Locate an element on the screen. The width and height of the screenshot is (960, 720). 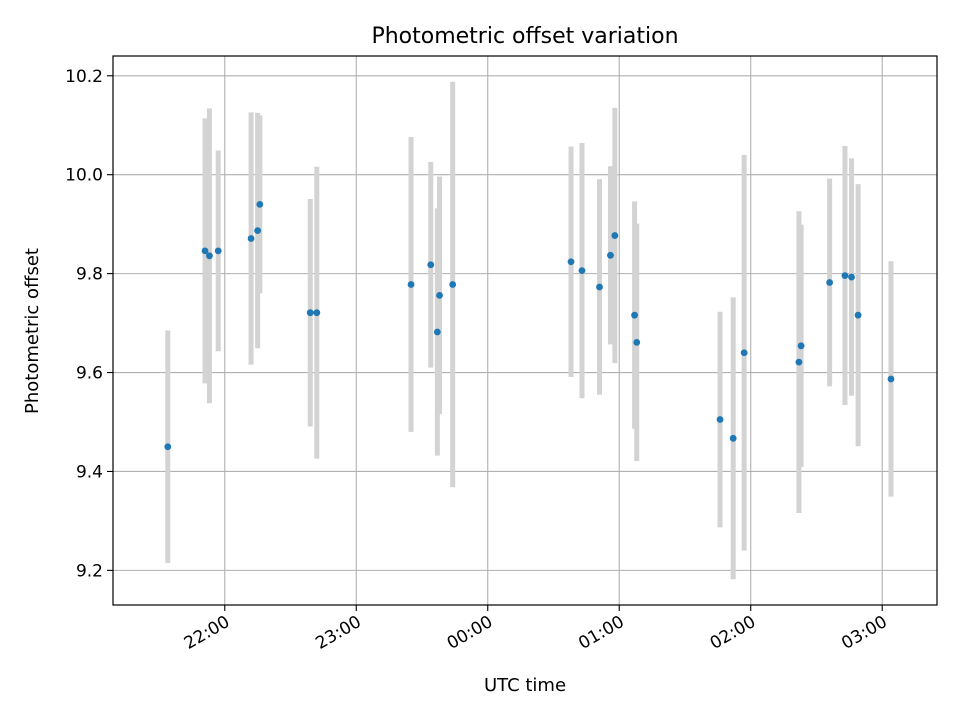
y-tick-label: 9.4 is located at coordinates (89, 472).